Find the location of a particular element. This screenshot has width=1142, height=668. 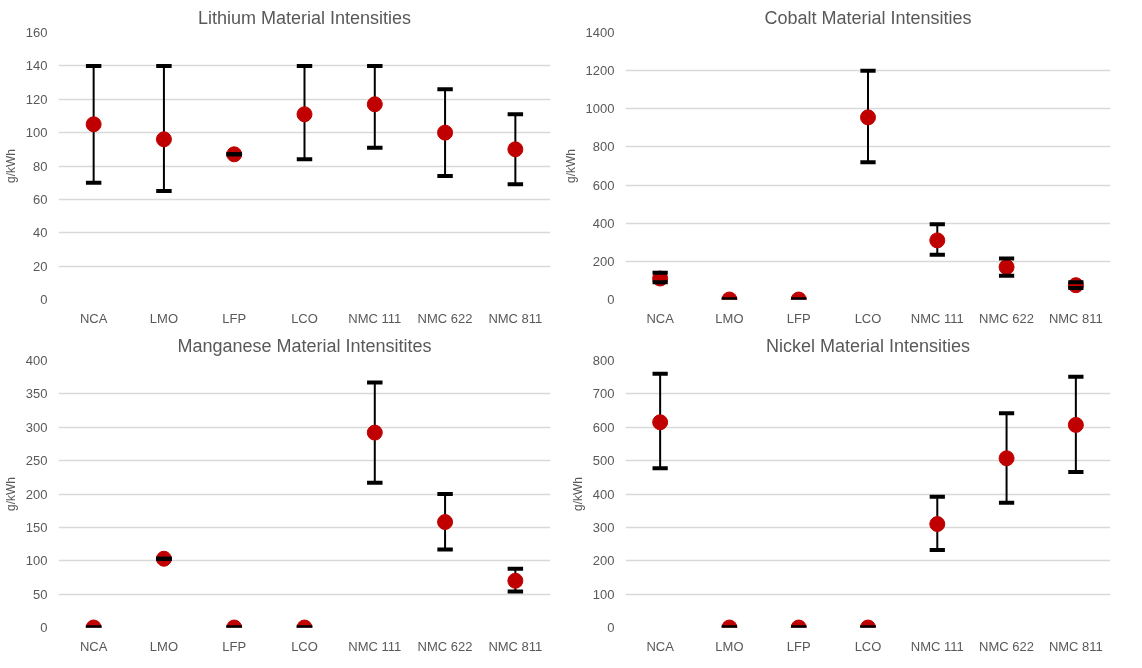

y-tick-label: 1400 is located at coordinates (600, 32).